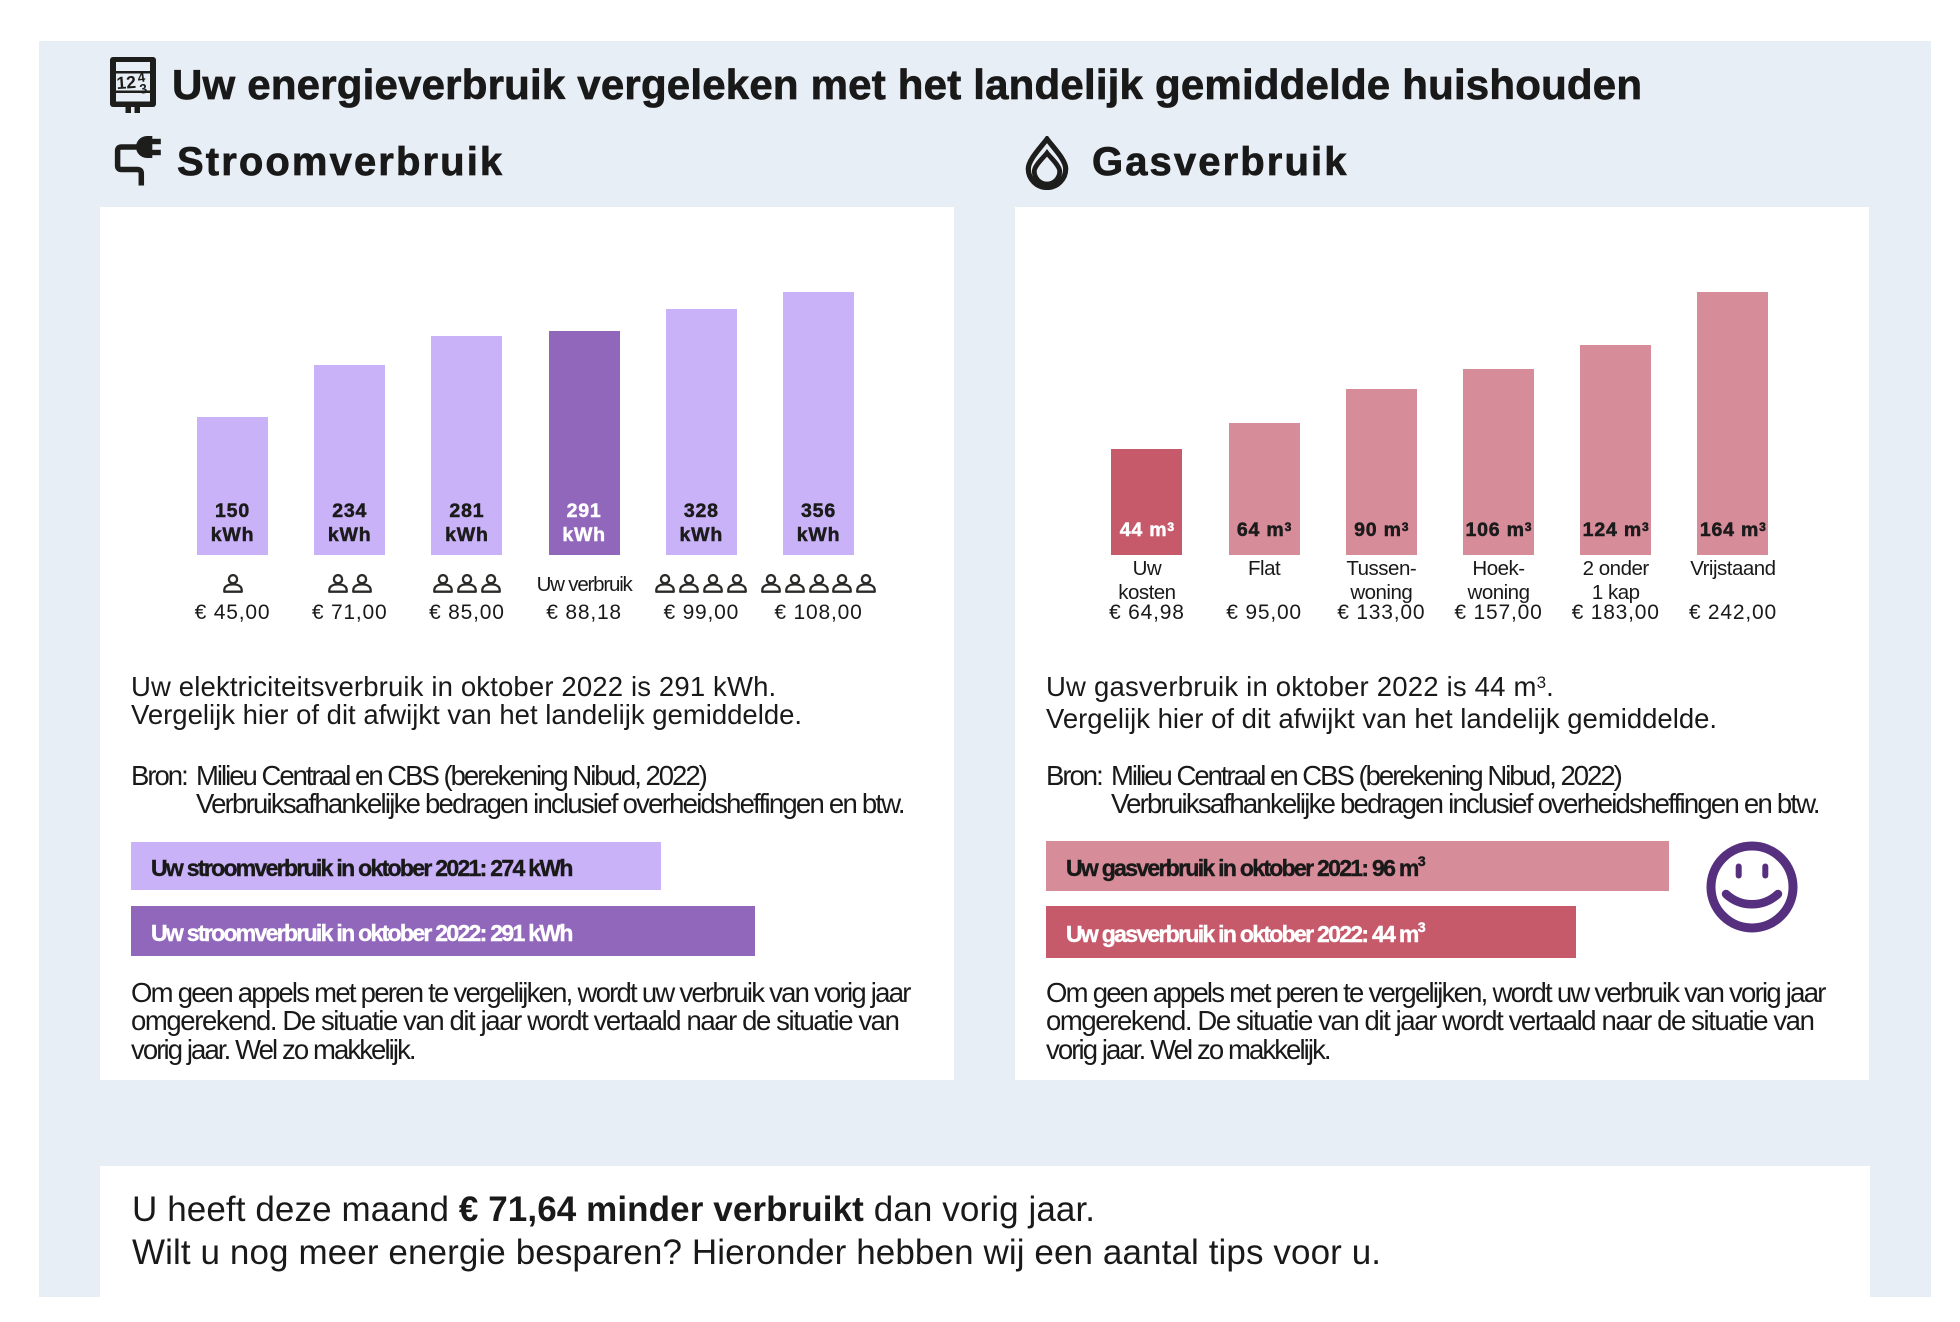 Image resolution: width=1960 pixels, height=1322 pixels. Describe the element at coordinates (126, 82) in the screenshot. I see `svg-text: 12` at that location.